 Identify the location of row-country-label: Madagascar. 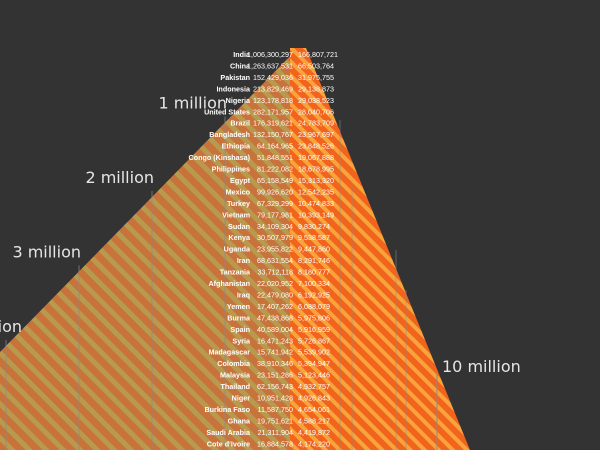
(229, 352).